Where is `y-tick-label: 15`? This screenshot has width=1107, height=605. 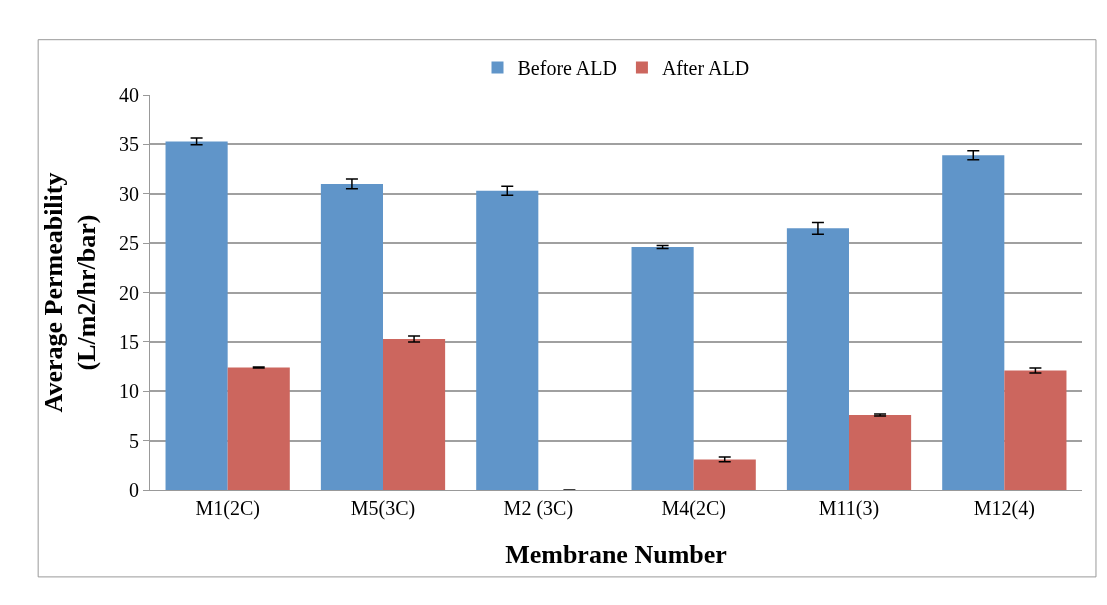
y-tick-label: 15 is located at coordinates (129, 341).